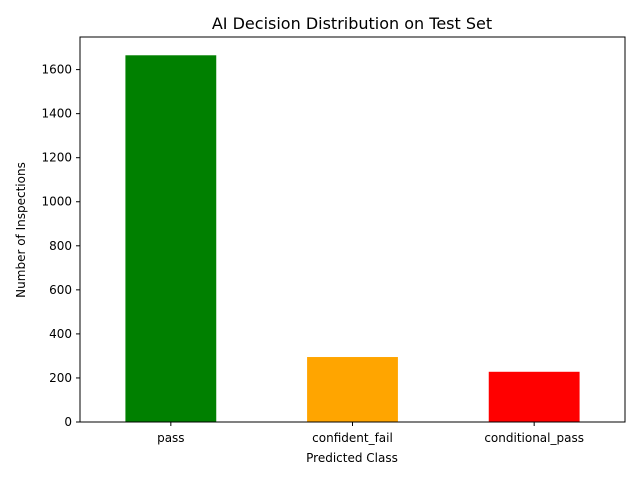 The width and height of the screenshot is (640, 480). Describe the element at coordinates (56, 158) in the screenshot. I see `y-tick-label: 1200` at that location.